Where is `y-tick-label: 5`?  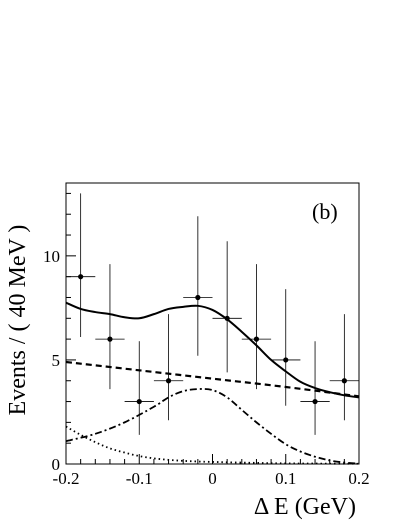 y-tick-label: 5 is located at coordinates (56, 360).